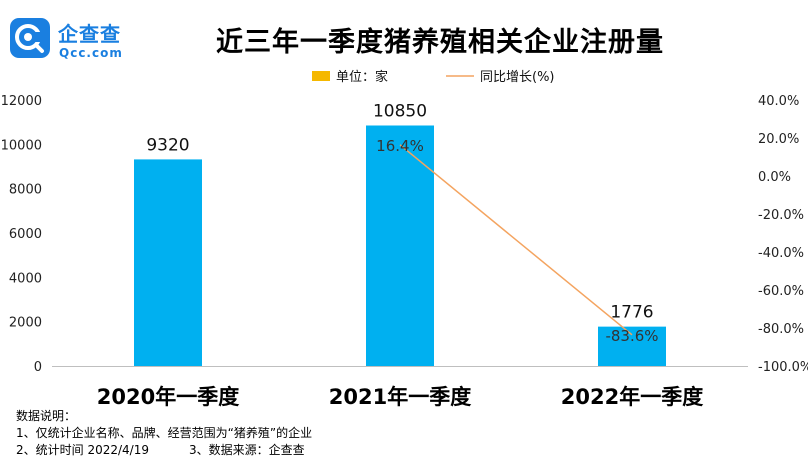  What do you see at coordinates (778, 101) in the screenshot?
I see `y-right-tick-label: 40.0%` at bounding box center [778, 101].